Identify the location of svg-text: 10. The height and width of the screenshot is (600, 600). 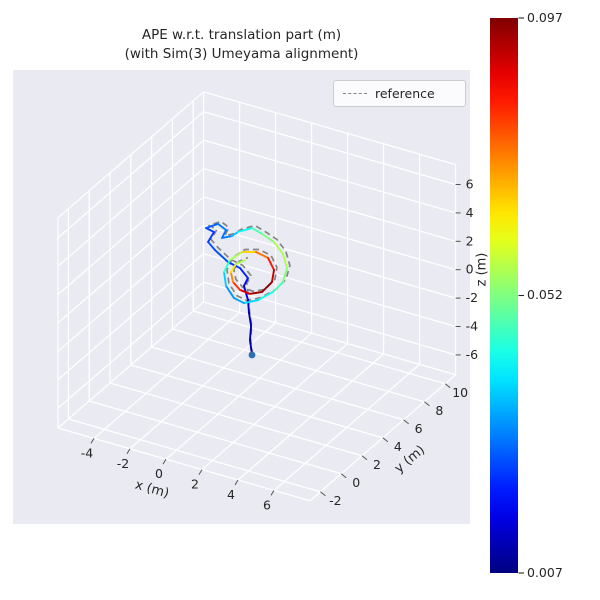
(460, 392).